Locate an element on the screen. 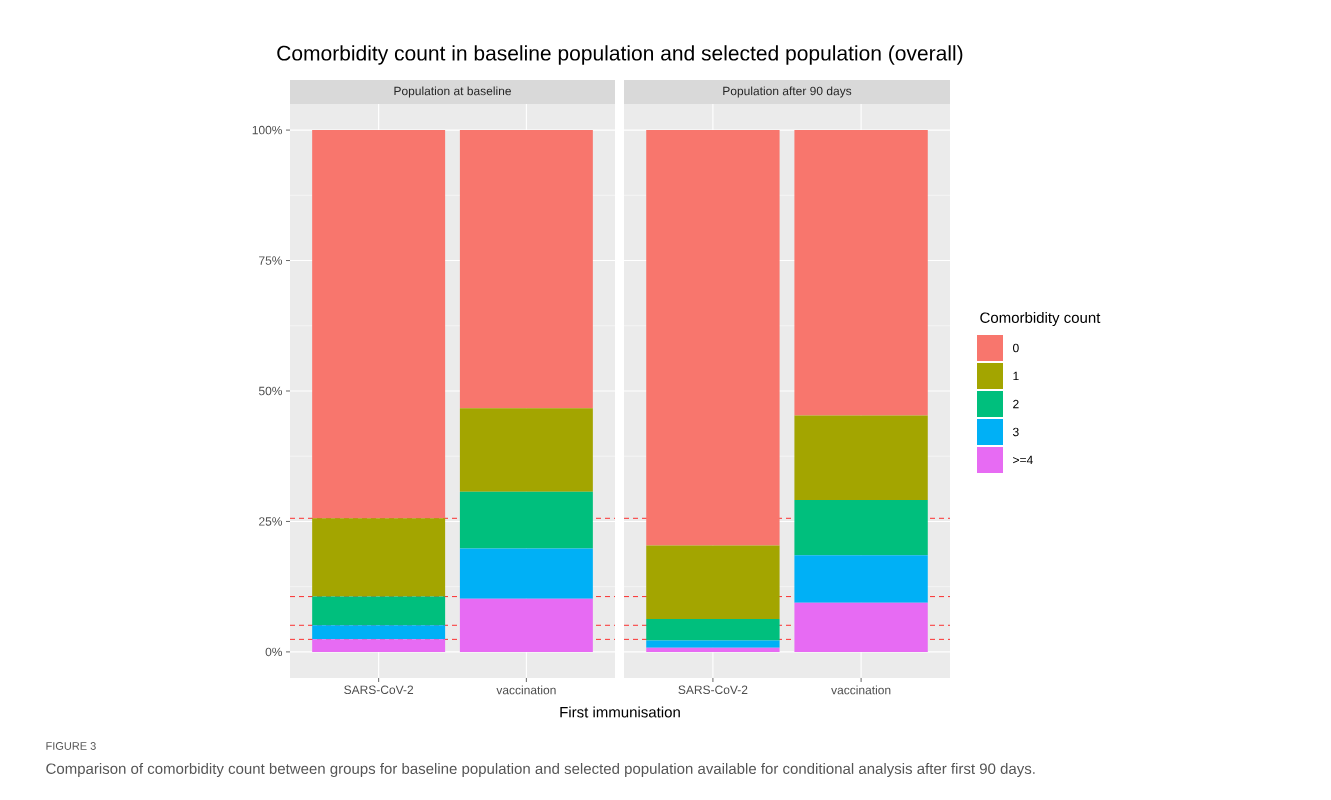 Image resolution: width=1331 pixels, height=800 pixels. legend-label: 2 is located at coordinates (1016, 404).